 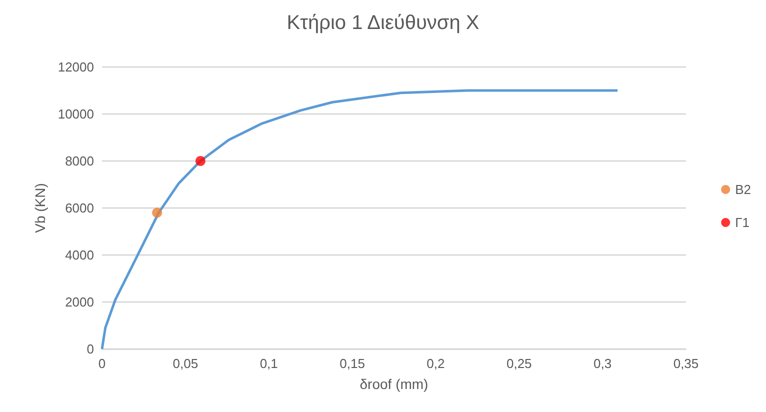 I want to click on legend-label: Γ1, so click(x=742, y=222).